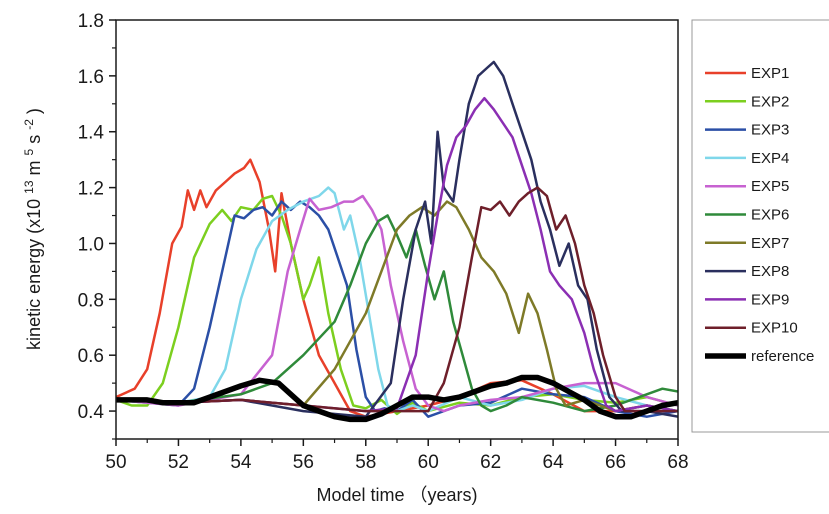  I want to click on y-axis-title-exp1: 13, so click(29, 187).